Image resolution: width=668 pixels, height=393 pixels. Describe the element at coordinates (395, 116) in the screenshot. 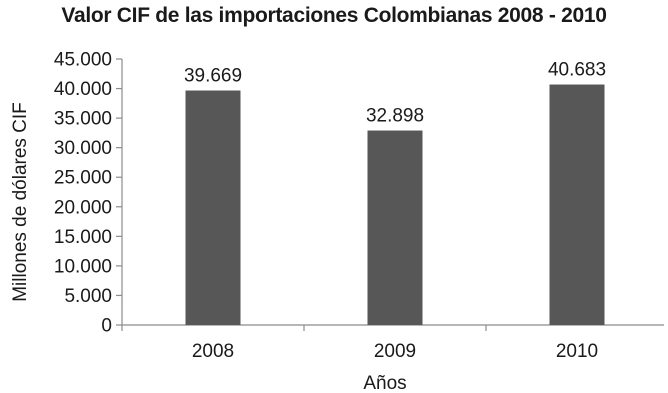

I see `bar-value-label: 32.898` at that location.